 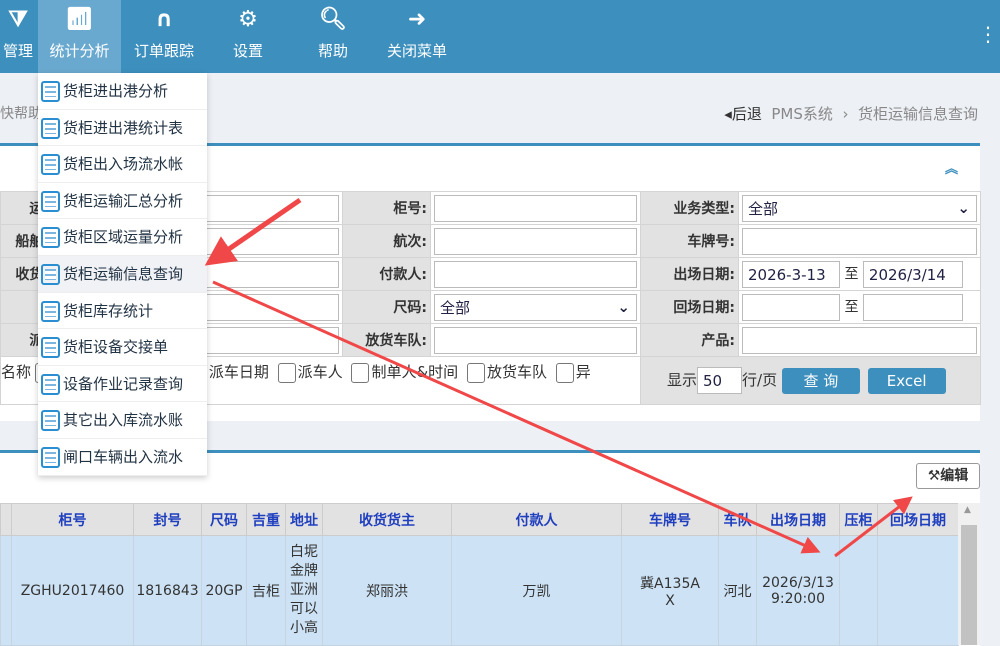 I want to click on menu-item: 其它出入库流水账, so click(x=122, y=420).